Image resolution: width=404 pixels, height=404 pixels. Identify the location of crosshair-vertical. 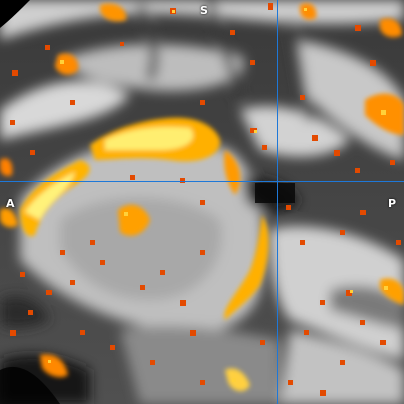
(277, 202).